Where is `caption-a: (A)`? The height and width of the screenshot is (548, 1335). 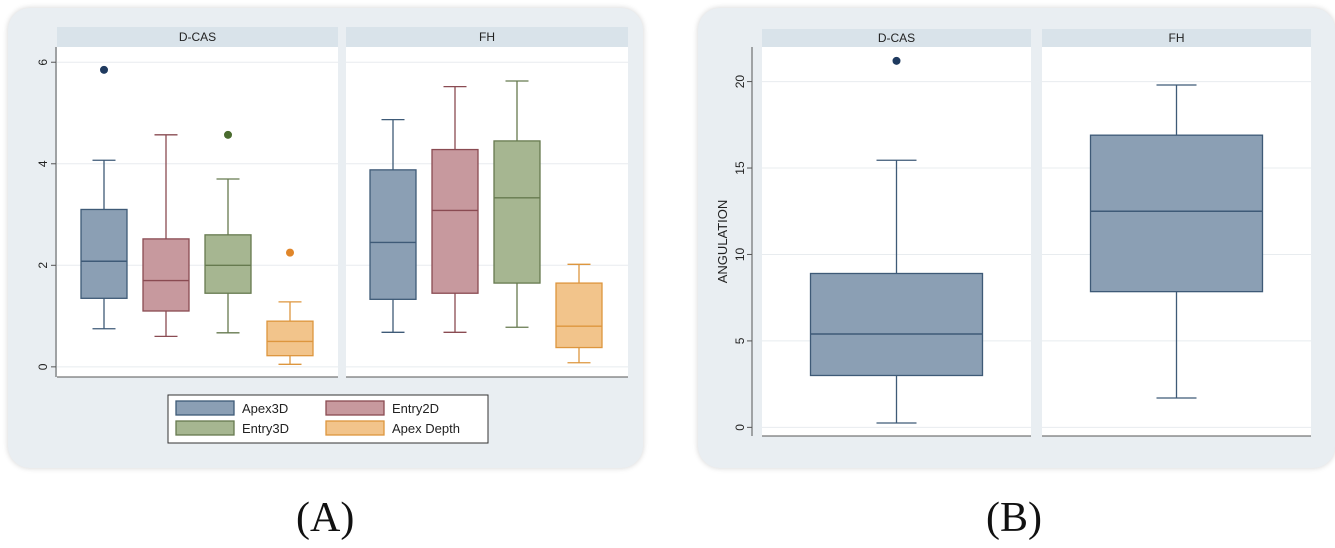
caption-a: (A) is located at coordinates (325, 518).